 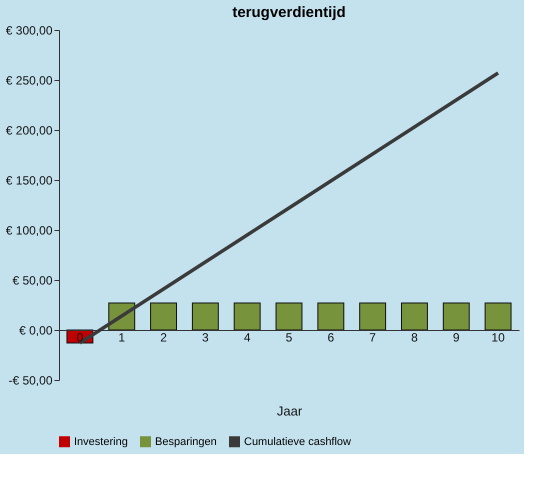 What do you see at coordinates (164, 337) in the screenshot?
I see `x-tick-label: 2` at bounding box center [164, 337].